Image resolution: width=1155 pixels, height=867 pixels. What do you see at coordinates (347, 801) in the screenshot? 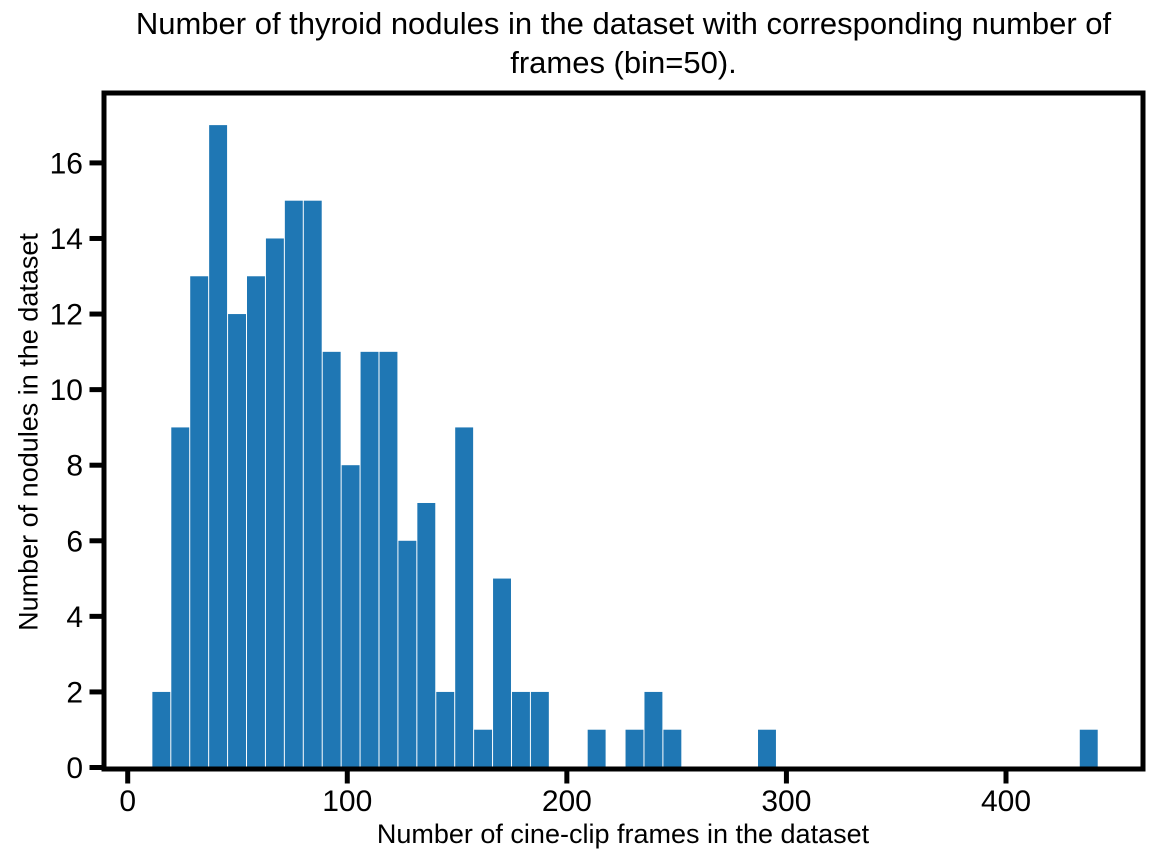
I see `x-tick-label: 100` at bounding box center [347, 801].